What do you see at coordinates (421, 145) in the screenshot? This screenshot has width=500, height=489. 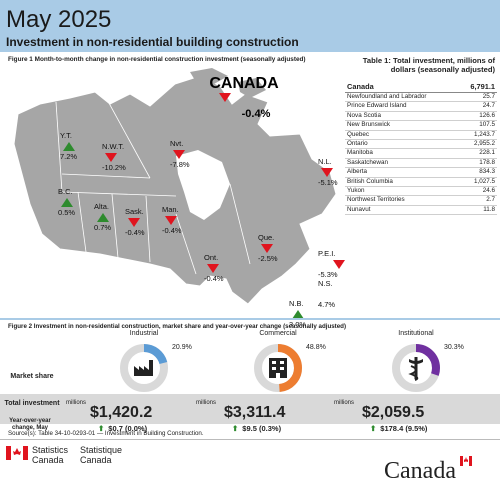 I see `table-row: Ontario 2,955.2` at bounding box center [421, 145].